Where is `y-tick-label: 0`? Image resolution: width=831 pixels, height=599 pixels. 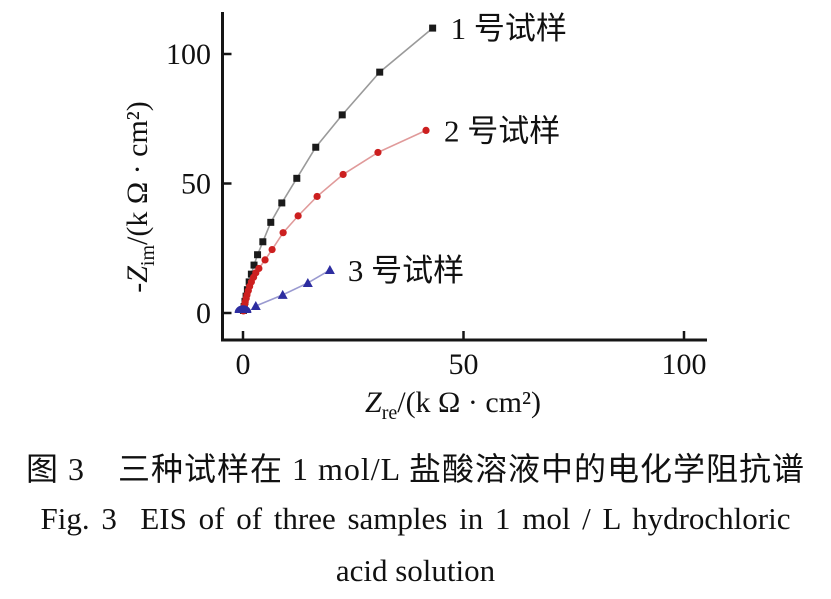
y-tick-label: 0 is located at coordinates (203, 313).